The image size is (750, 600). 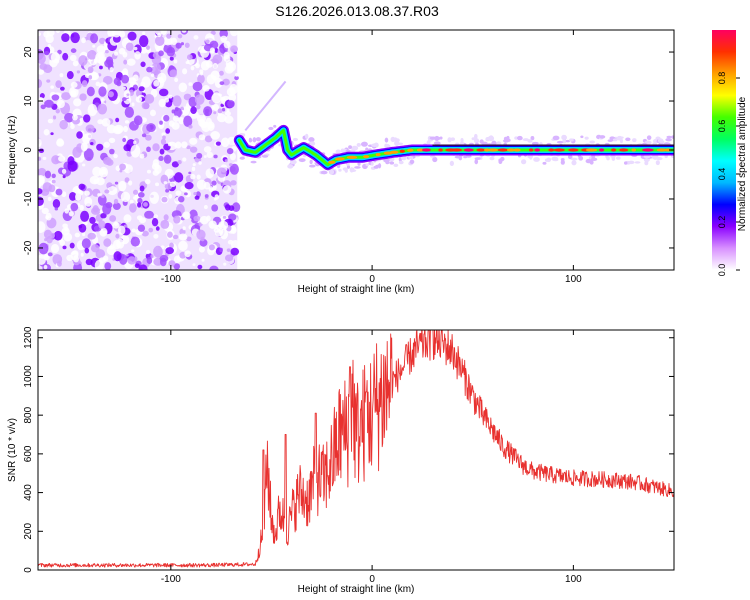 What do you see at coordinates (356, 589) in the screenshot?
I see `snr-xlabel: Height of straight line (km)` at bounding box center [356, 589].